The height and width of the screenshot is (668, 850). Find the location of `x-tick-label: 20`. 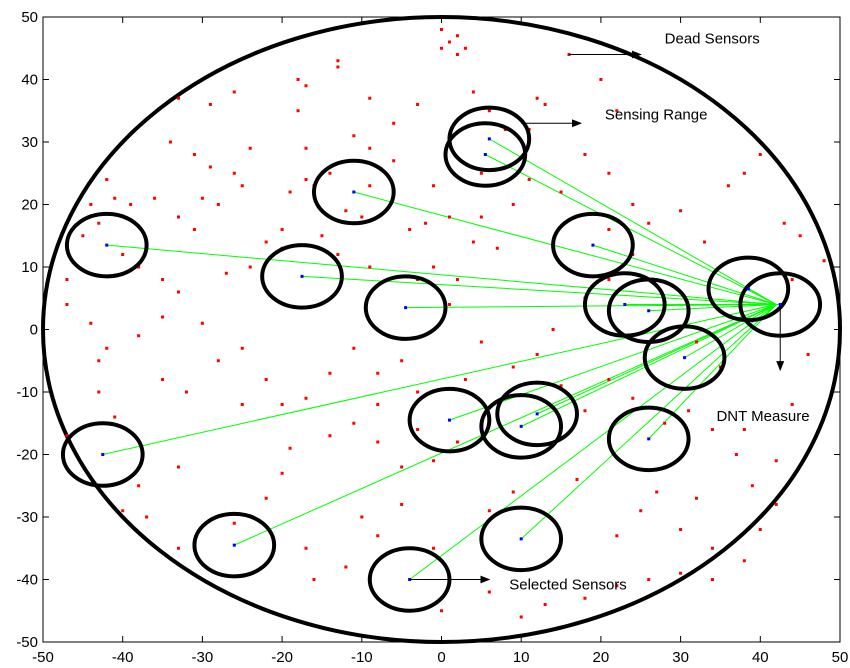

x-tick-label: 20 is located at coordinates (601, 657).